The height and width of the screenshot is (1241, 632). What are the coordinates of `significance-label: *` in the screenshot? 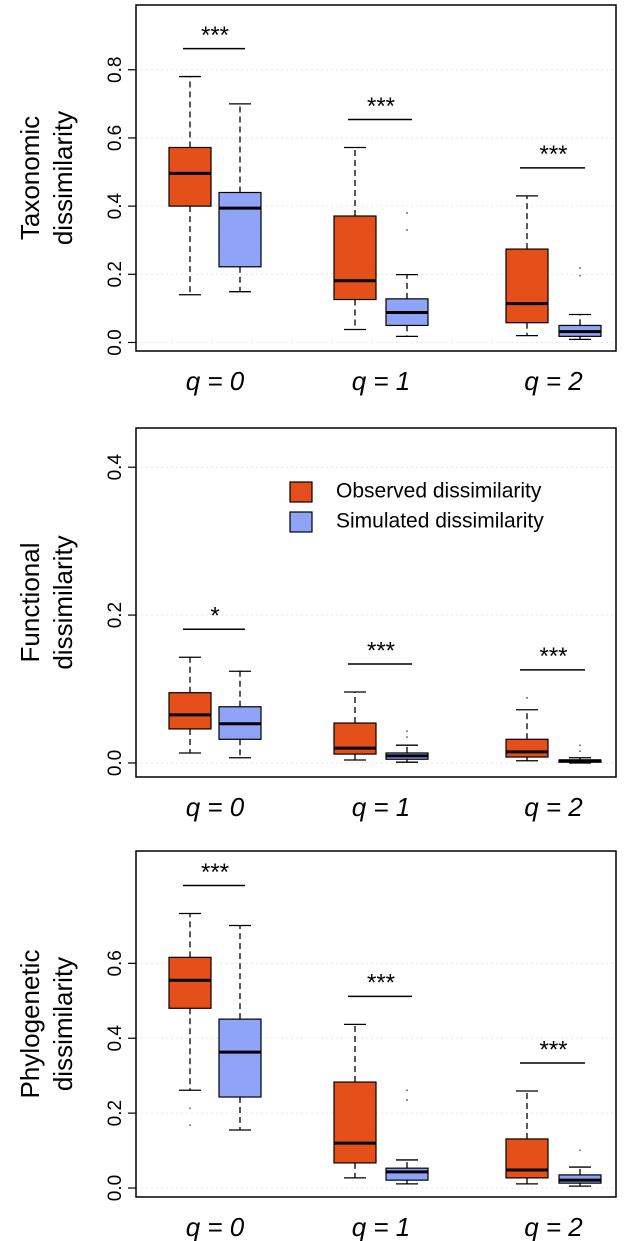 It's located at (214, 616).